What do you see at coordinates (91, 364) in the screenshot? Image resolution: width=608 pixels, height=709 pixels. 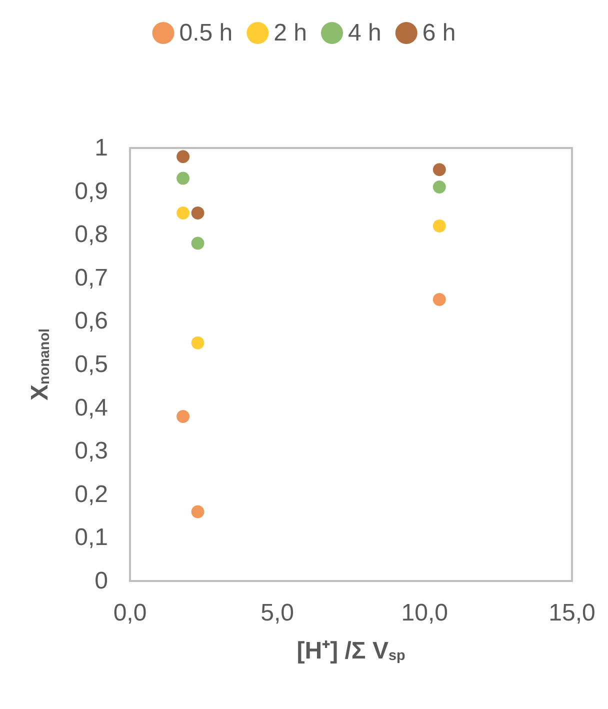 I see `y-tick-label: 0,5` at bounding box center [91, 364].